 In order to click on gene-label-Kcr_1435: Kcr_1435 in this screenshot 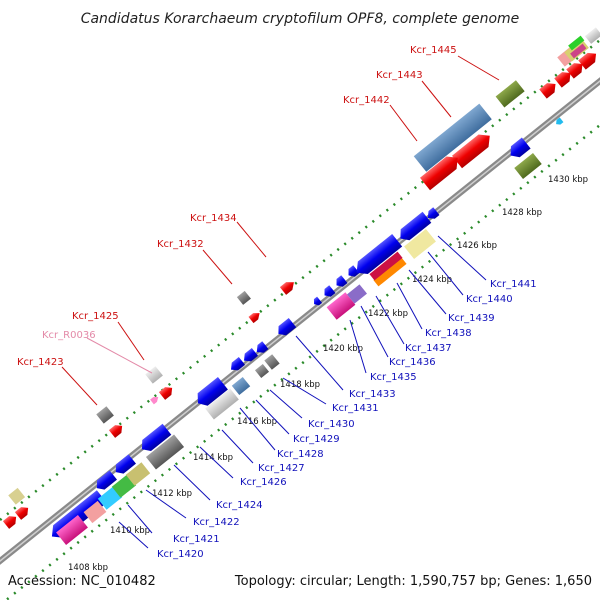, I will do `click(393, 377)`.